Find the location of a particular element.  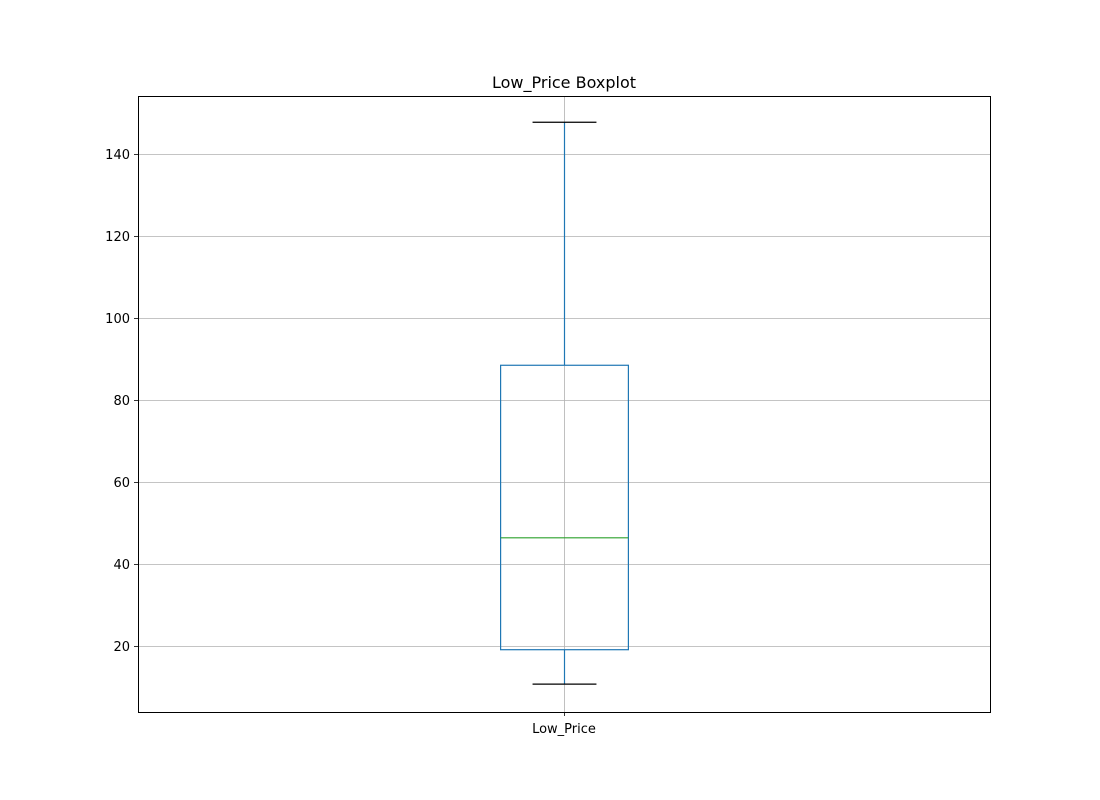

y-tick-label: 120 is located at coordinates (117, 237).